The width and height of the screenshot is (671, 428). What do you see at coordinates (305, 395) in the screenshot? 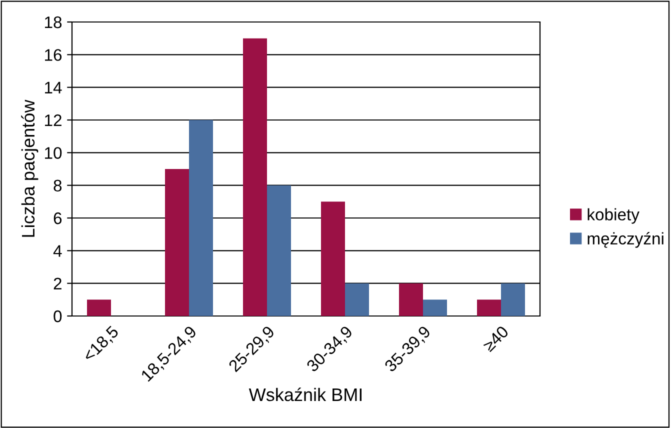
I see `x-axis-title: Wskaźnik BMI` at bounding box center [305, 395].